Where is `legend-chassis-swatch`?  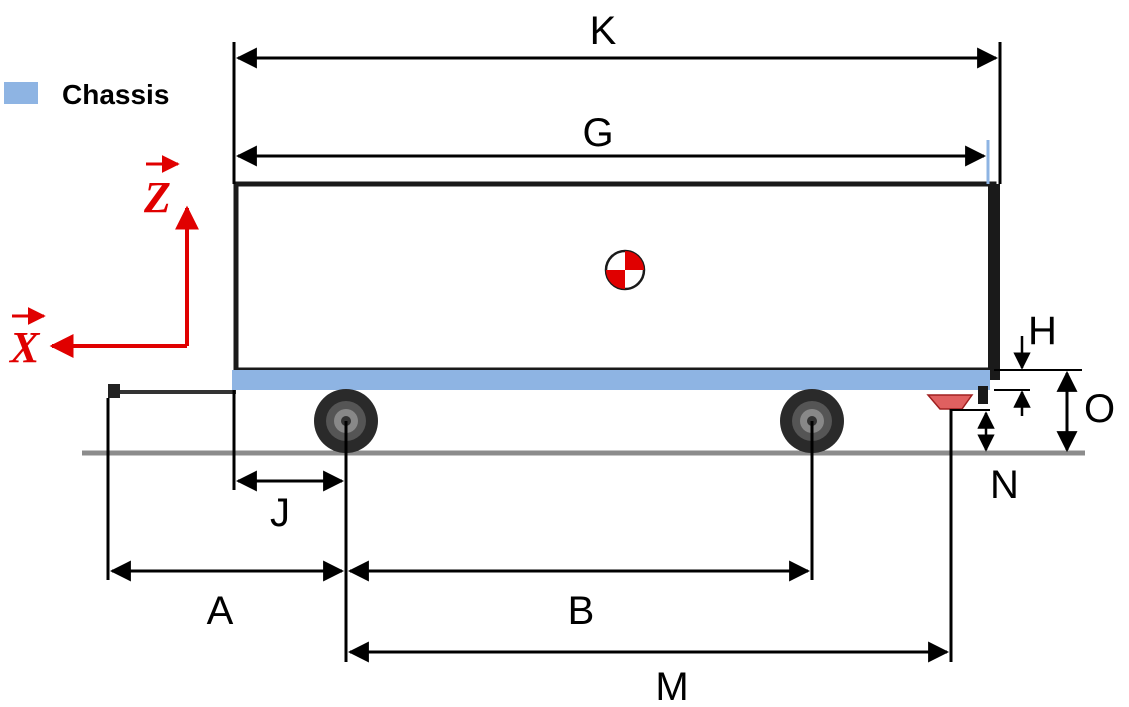
legend-chassis-swatch is located at coordinates (21, 93).